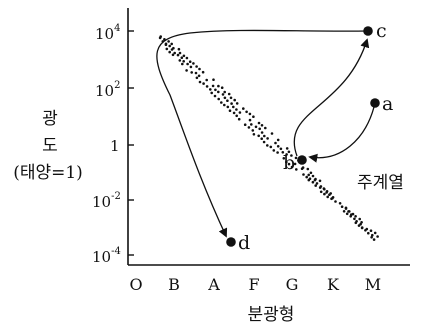 This screenshot has width=427, height=335. What do you see at coordinates (368, 31) in the screenshot?
I see `star-c-point` at bounding box center [368, 31].